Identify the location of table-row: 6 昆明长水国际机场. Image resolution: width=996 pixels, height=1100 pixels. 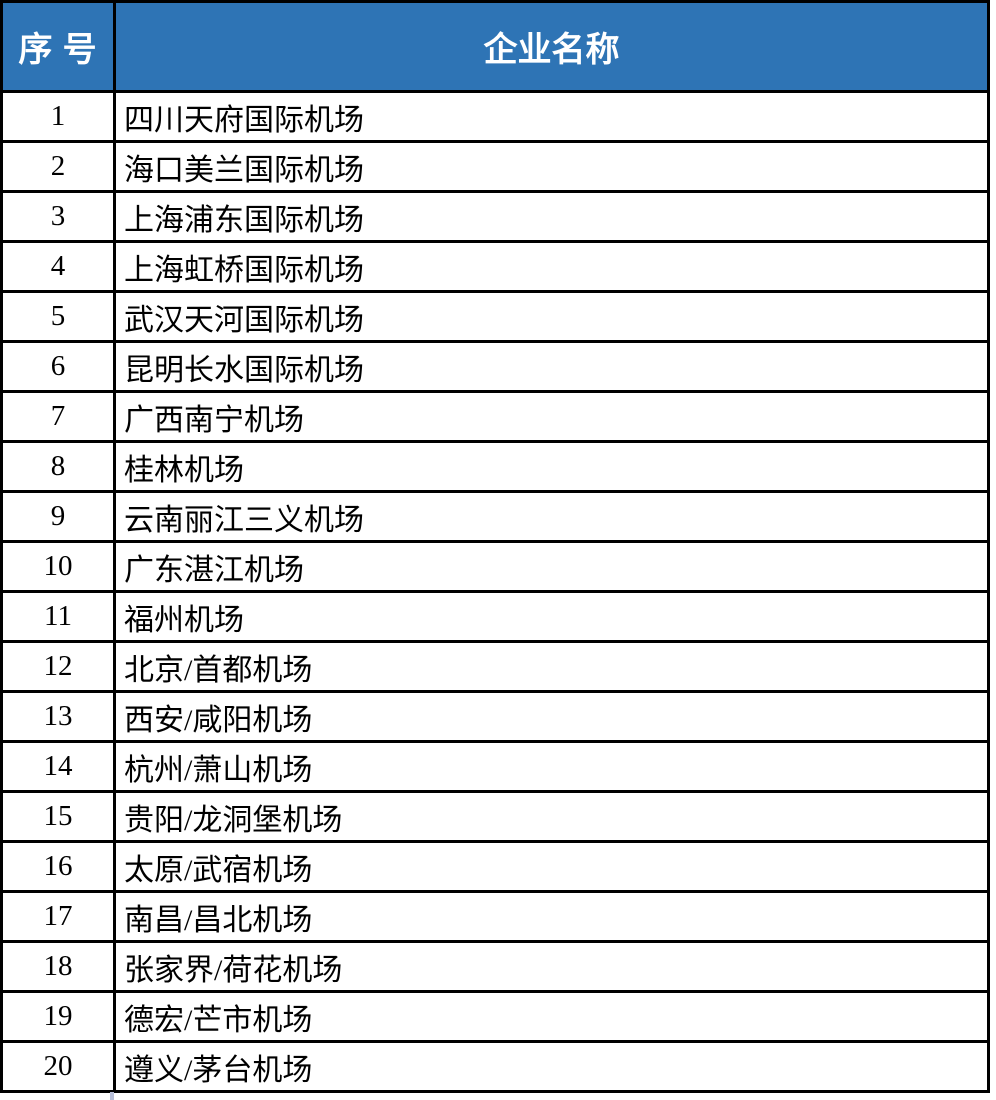
(495, 366).